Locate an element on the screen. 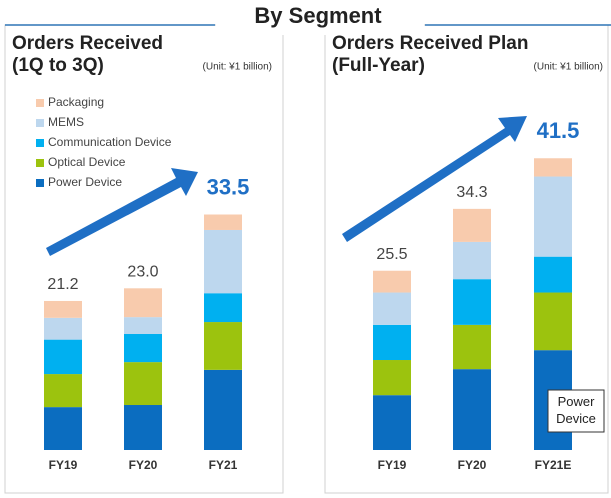  total-label: 25.5 is located at coordinates (391, 254).